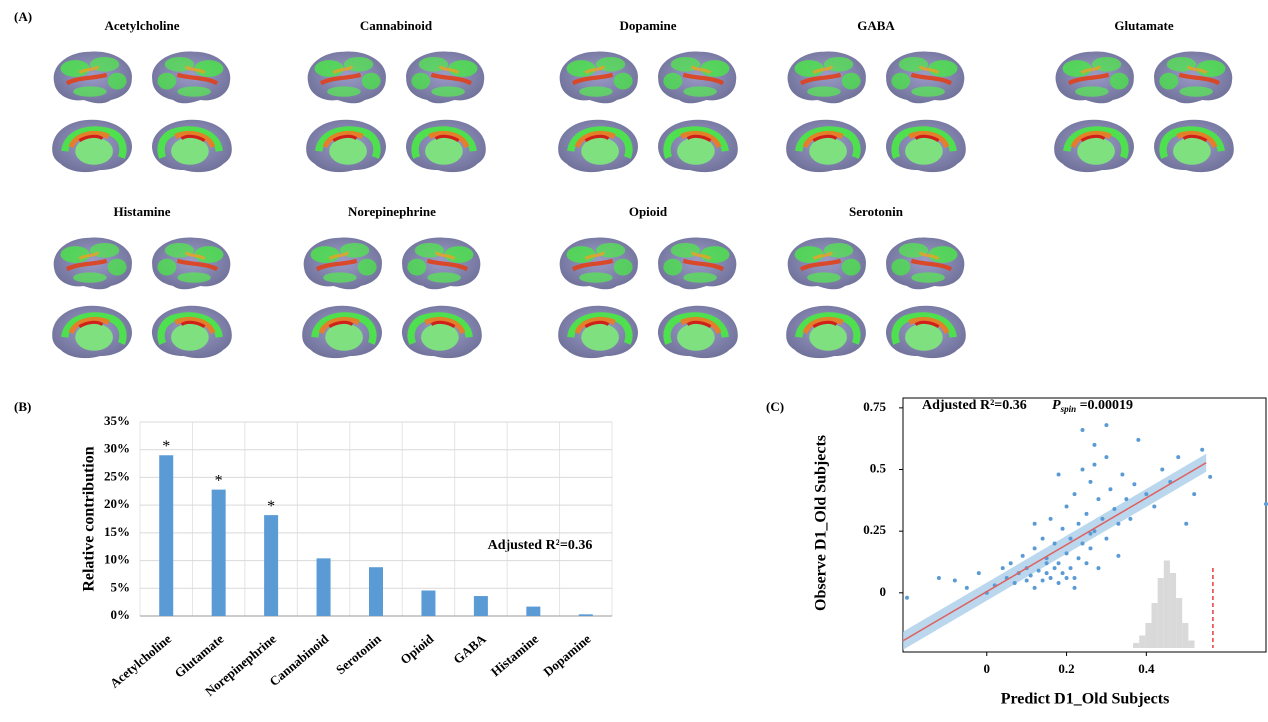  What do you see at coordinates (515, 655) in the screenshot?
I see `x-tick-label: Histamine` at bounding box center [515, 655].